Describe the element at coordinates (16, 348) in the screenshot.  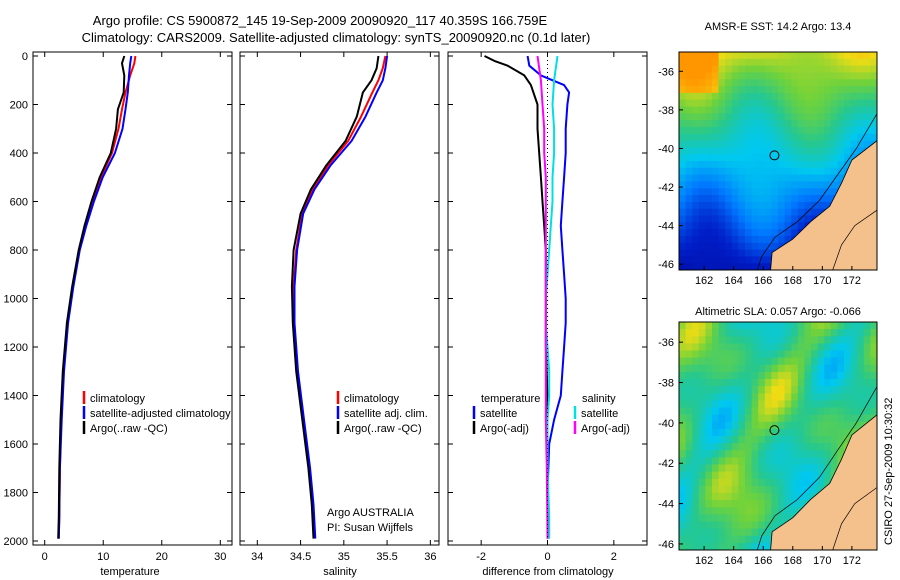
I see `y-tick-label: 1200` at that location.